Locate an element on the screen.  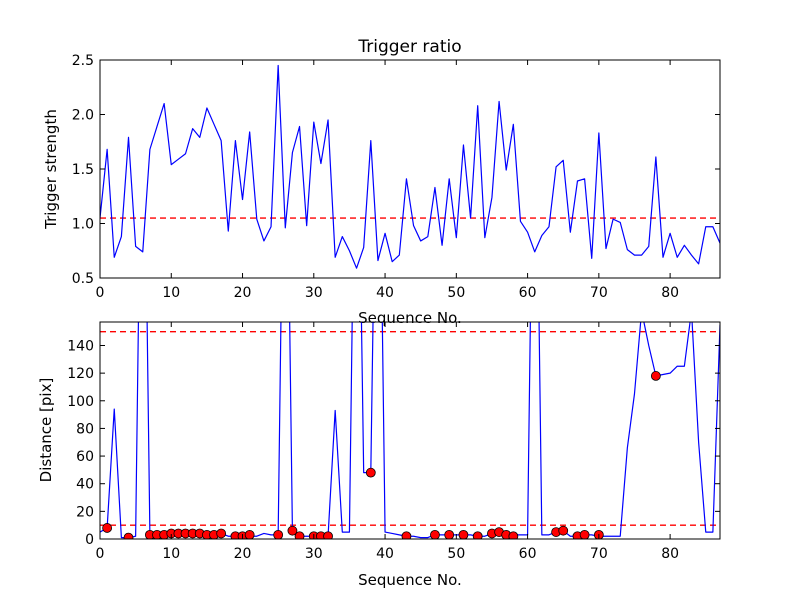
y-tick-label: 1.5 is located at coordinates (83, 170).